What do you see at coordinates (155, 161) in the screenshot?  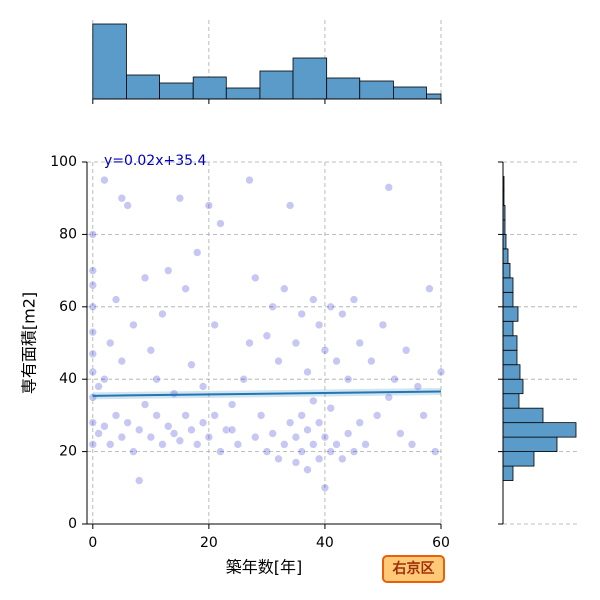 I see `annotation: y=0.02x+35.4` at bounding box center [155, 161].